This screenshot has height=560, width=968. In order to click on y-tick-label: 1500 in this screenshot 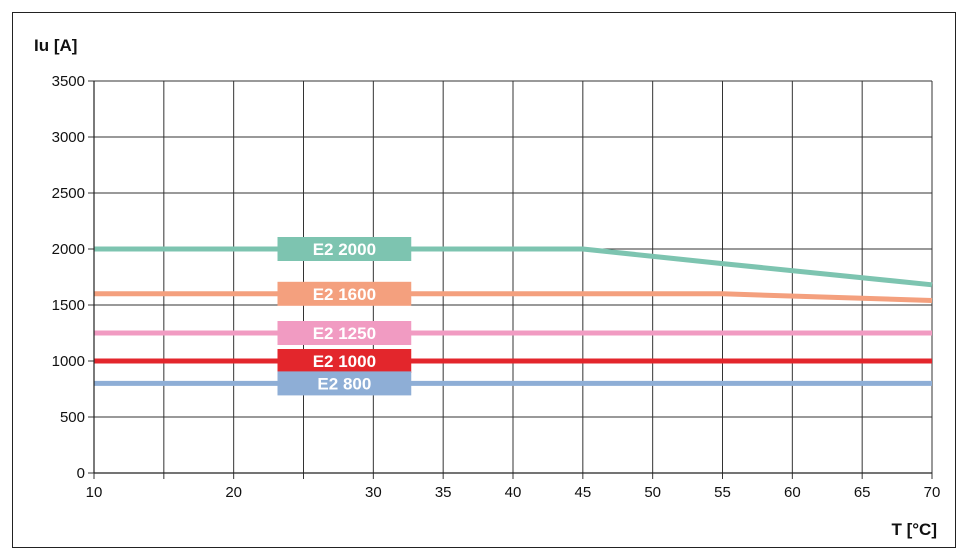, I will do `click(68, 305)`.